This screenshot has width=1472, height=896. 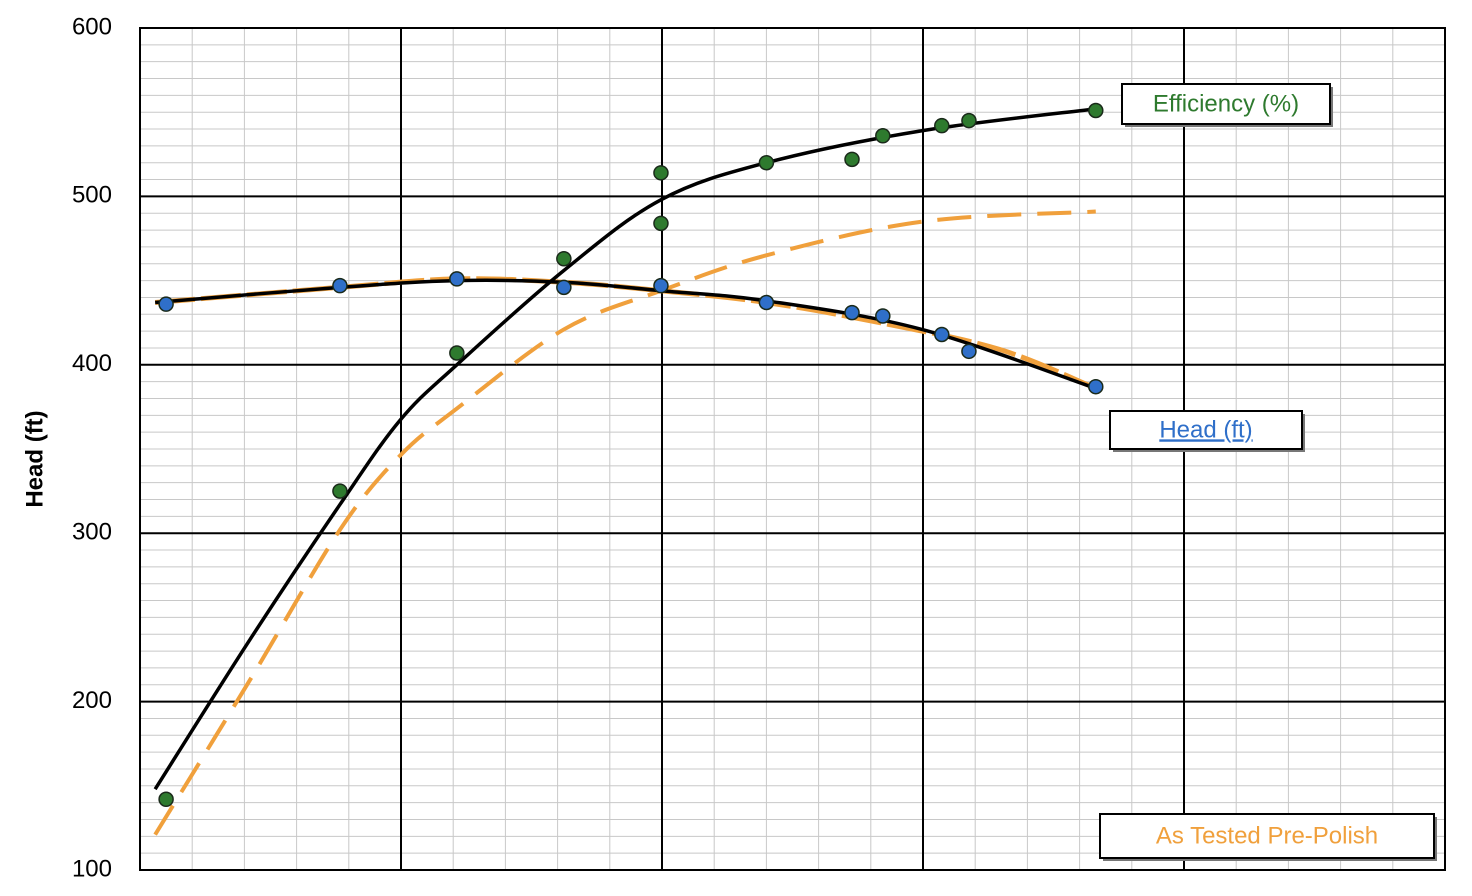 What do you see at coordinates (92, 26) in the screenshot?
I see `y-tick-label: 600` at bounding box center [92, 26].